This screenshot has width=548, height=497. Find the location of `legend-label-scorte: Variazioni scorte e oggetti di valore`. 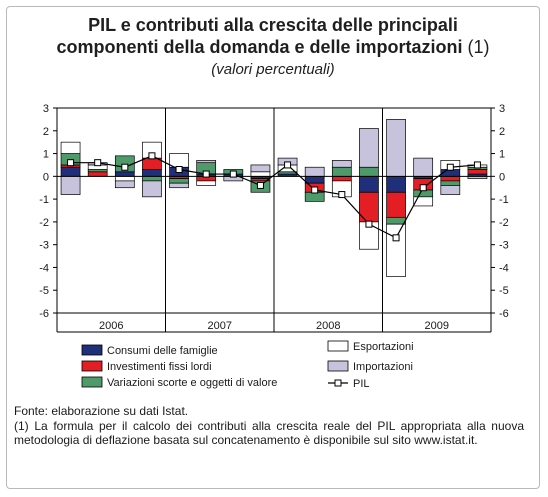

legend-label-scorte: Variazioni scorte e oggetti di valore is located at coordinates (192, 383).